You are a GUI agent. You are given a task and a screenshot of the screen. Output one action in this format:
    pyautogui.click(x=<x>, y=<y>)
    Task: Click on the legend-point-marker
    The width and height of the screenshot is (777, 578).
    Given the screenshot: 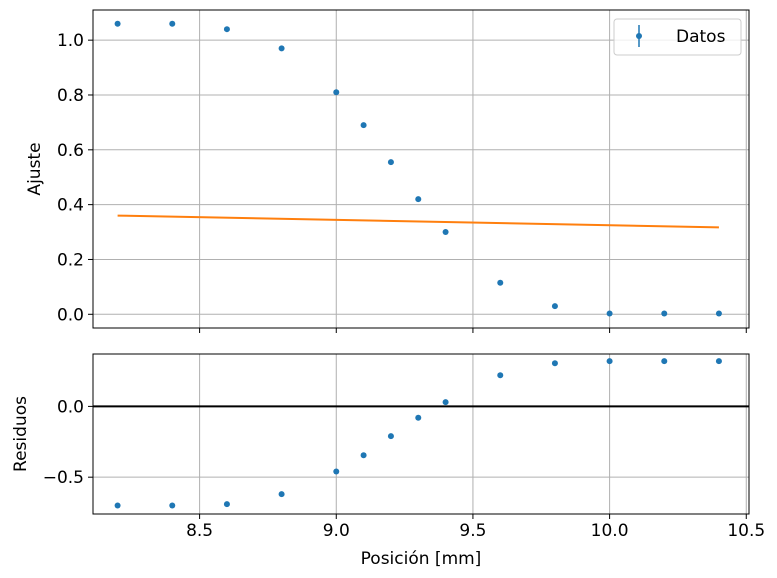 What is the action you would take?
    pyautogui.click(x=639, y=36)
    